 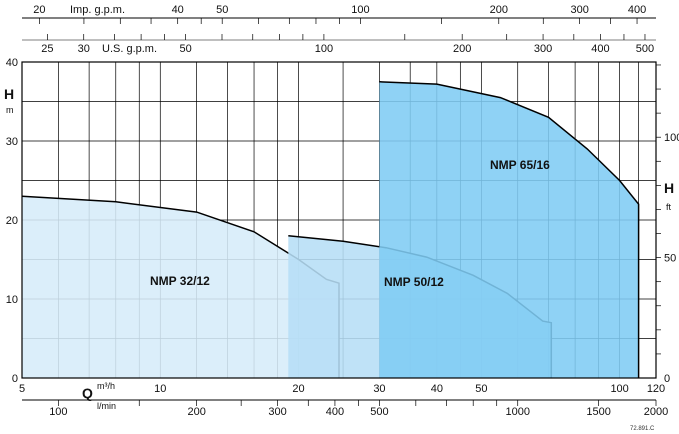 What do you see at coordinates (579, 10) in the screenshot?
I see `top-imp-tick-label: 300` at bounding box center [579, 10].